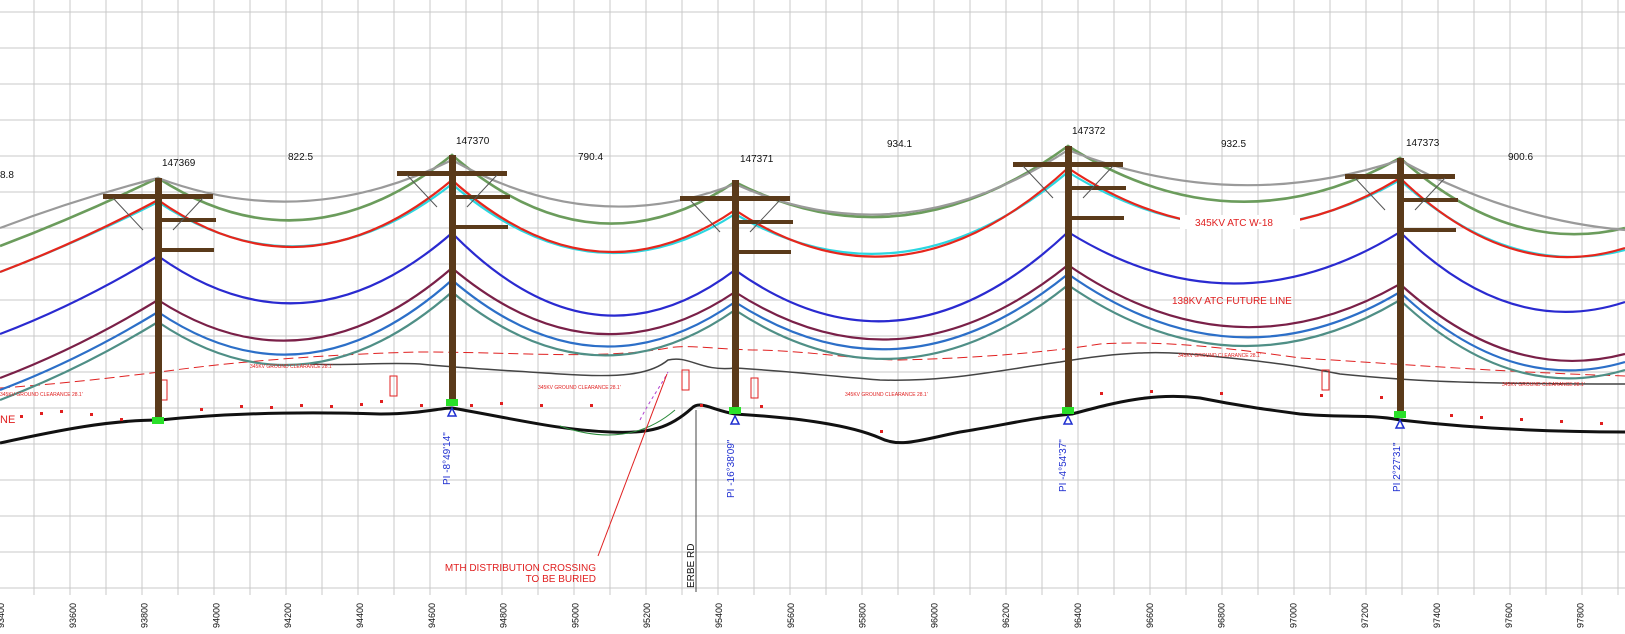  What do you see at coordinates (647, 615) in the screenshot?
I see `station-label: 95200` at bounding box center [647, 615].